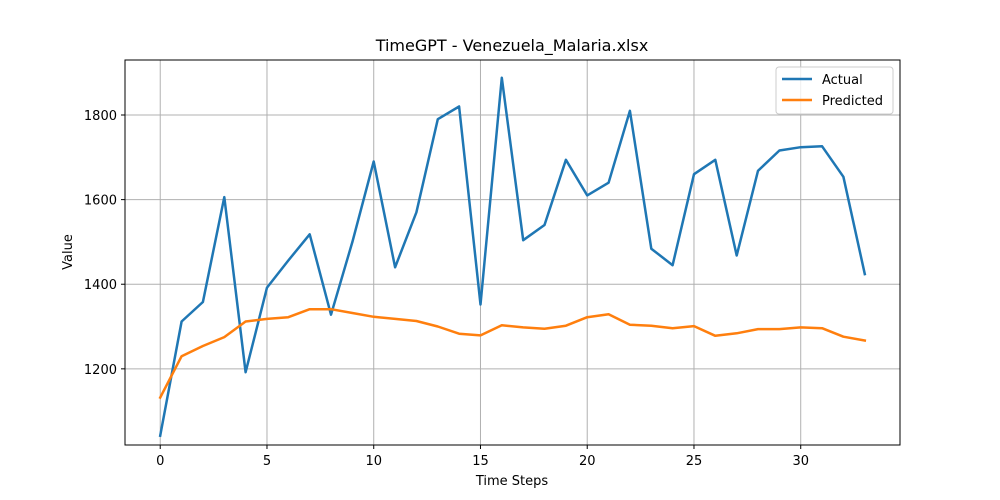 The image size is (1000, 500). What do you see at coordinates (100, 201) in the screenshot?
I see `y-tick-label: 1600` at bounding box center [100, 201].